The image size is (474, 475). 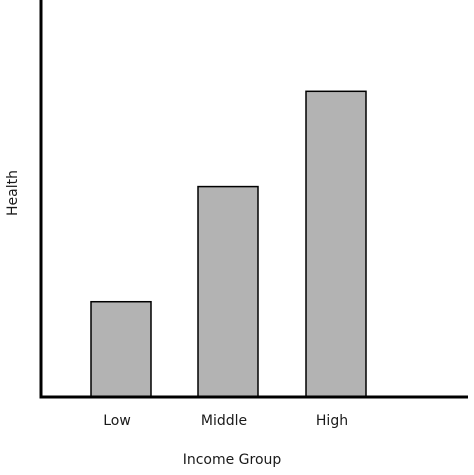 I want to click on x-tick-label-low: Low, so click(x=117, y=421).